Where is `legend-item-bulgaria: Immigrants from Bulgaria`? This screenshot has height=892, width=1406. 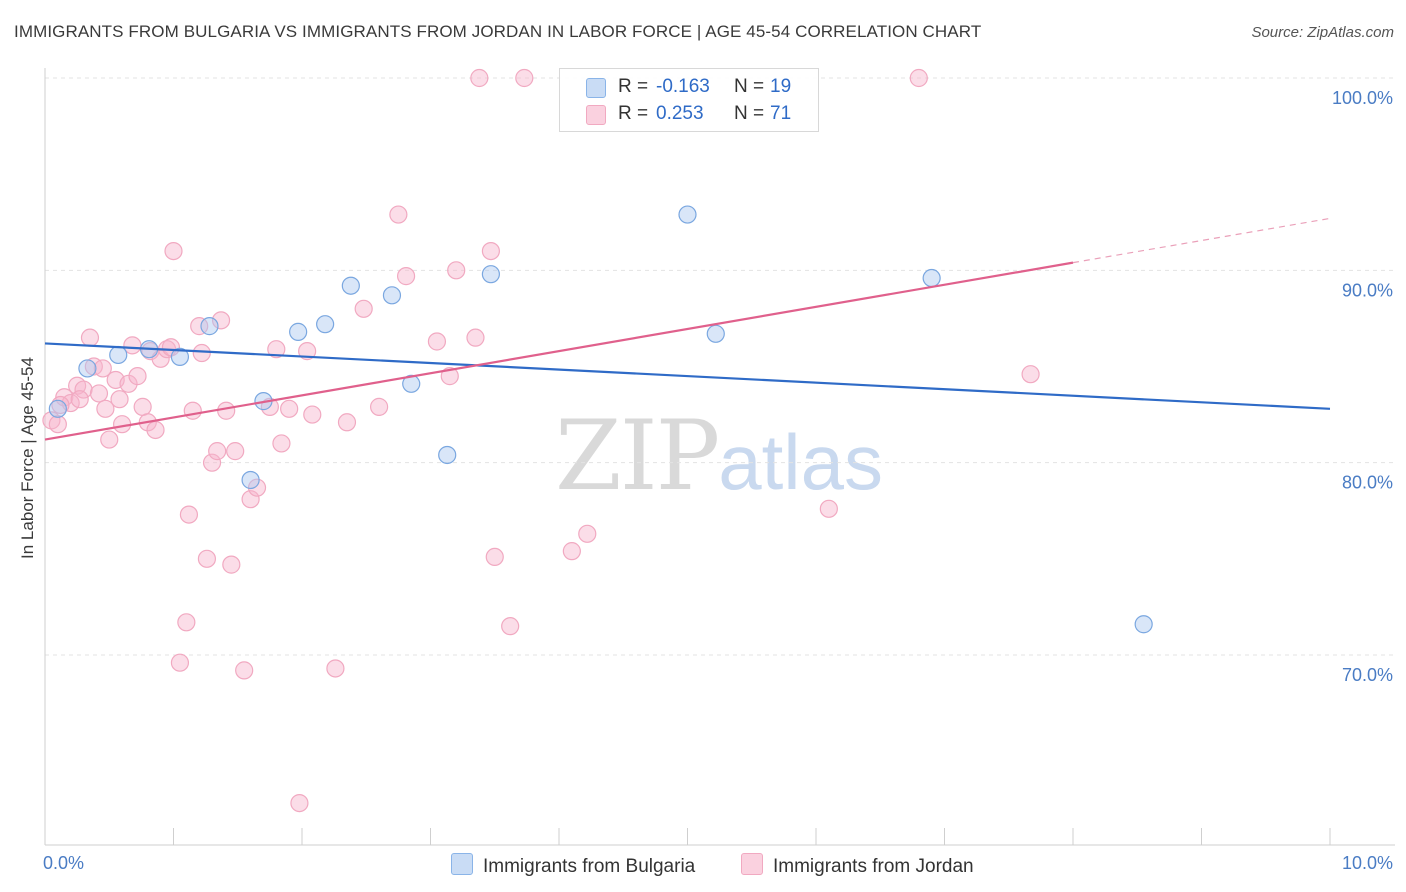
legend-item-bulgaria: Immigrants from Bulgaria is located at coordinates (573, 865).